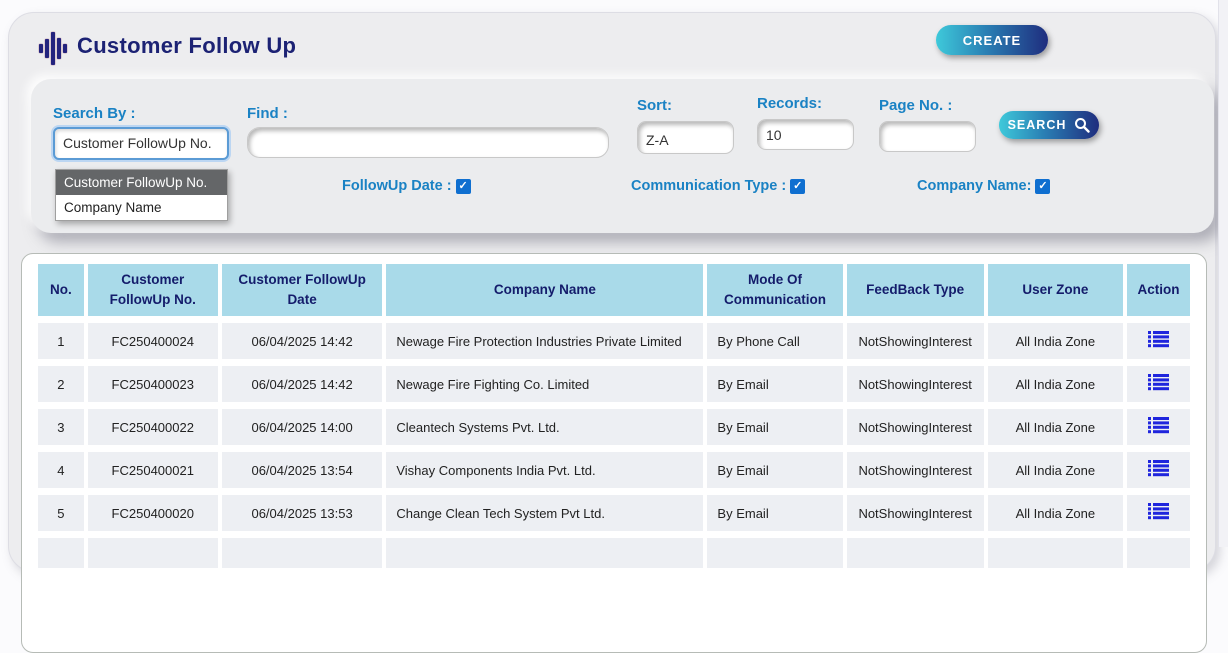 The width and height of the screenshot is (1228, 653). What do you see at coordinates (267, 113) in the screenshot?
I see `find-label: Find :` at bounding box center [267, 113].